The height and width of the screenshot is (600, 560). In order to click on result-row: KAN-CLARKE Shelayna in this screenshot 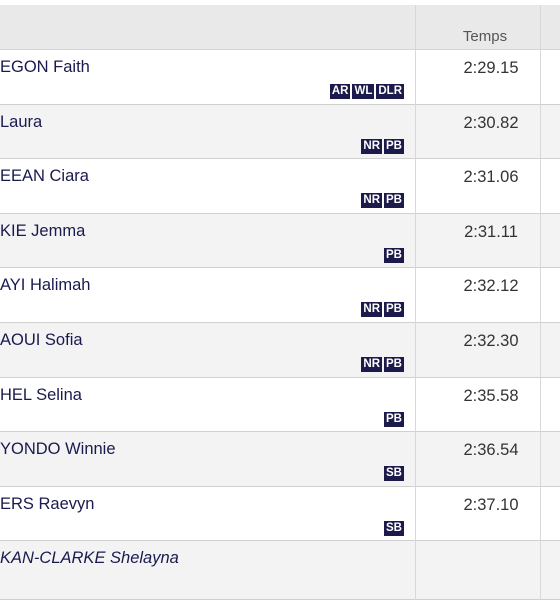, I will do `click(280, 570)`.